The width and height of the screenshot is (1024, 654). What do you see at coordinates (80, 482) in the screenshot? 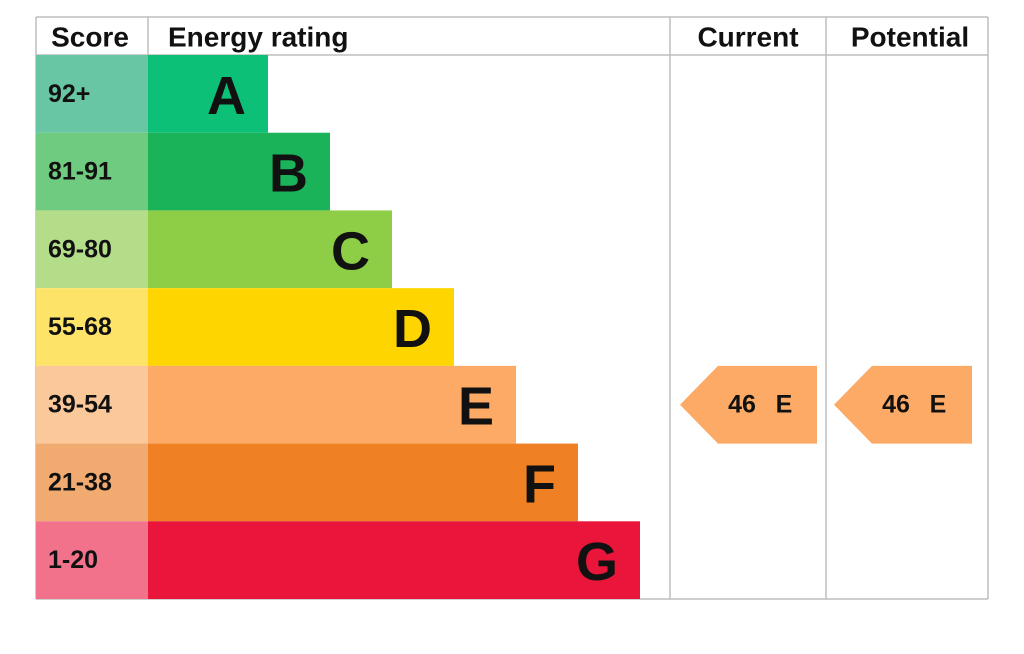
I see `score-range: 21-38` at bounding box center [80, 482].